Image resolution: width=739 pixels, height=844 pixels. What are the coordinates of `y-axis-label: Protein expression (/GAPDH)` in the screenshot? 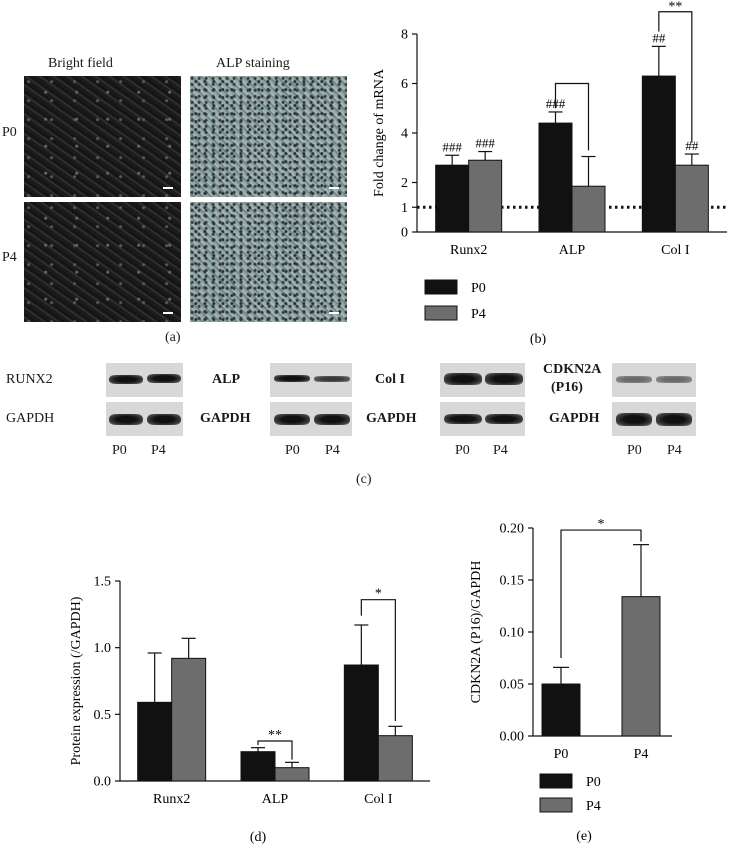 It's located at (76, 680).